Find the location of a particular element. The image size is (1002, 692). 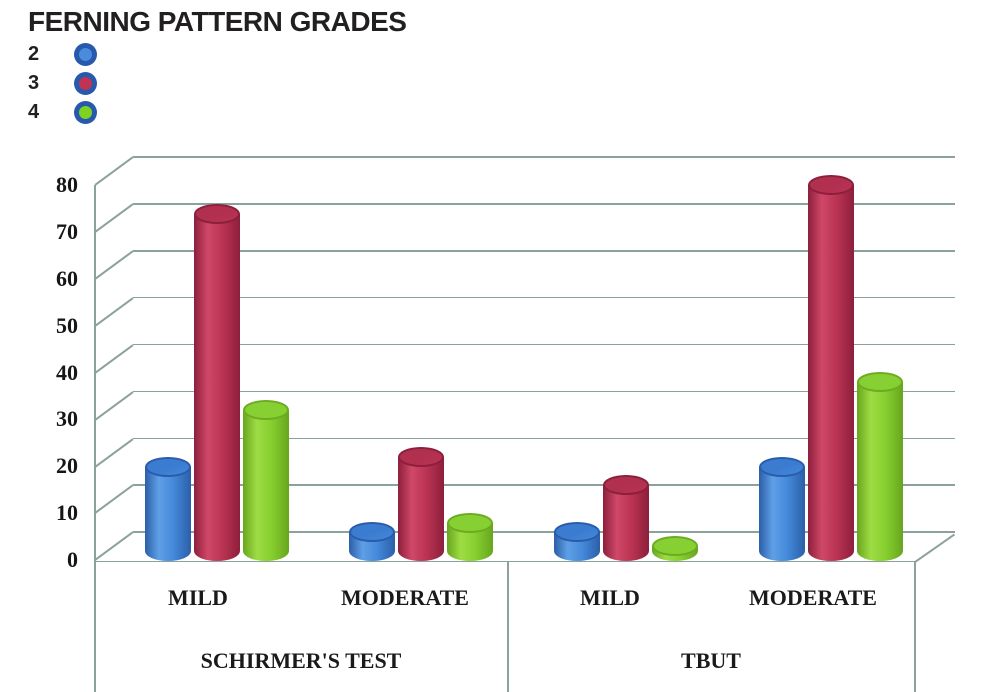

group-label-schirmers-test: SCHIRMER'S TEST is located at coordinates (301, 660).